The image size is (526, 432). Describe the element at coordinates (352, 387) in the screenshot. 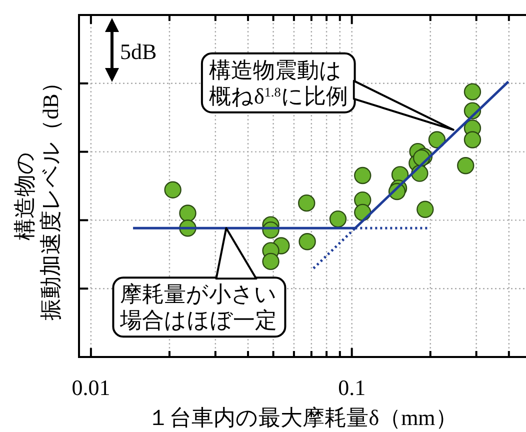

I see `x-tick-label: 0.1` at that location.